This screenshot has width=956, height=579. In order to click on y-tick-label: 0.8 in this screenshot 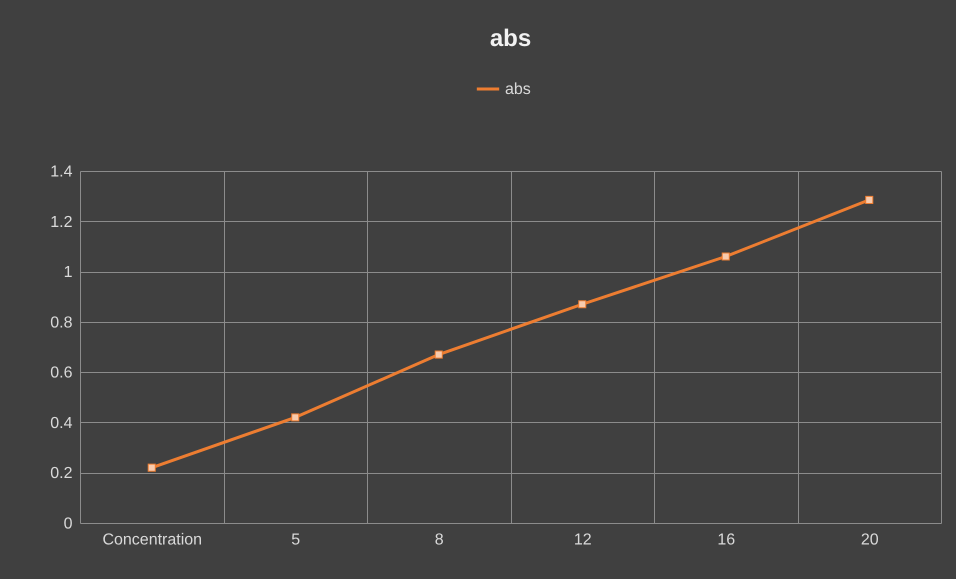, I will do `click(61, 323)`.